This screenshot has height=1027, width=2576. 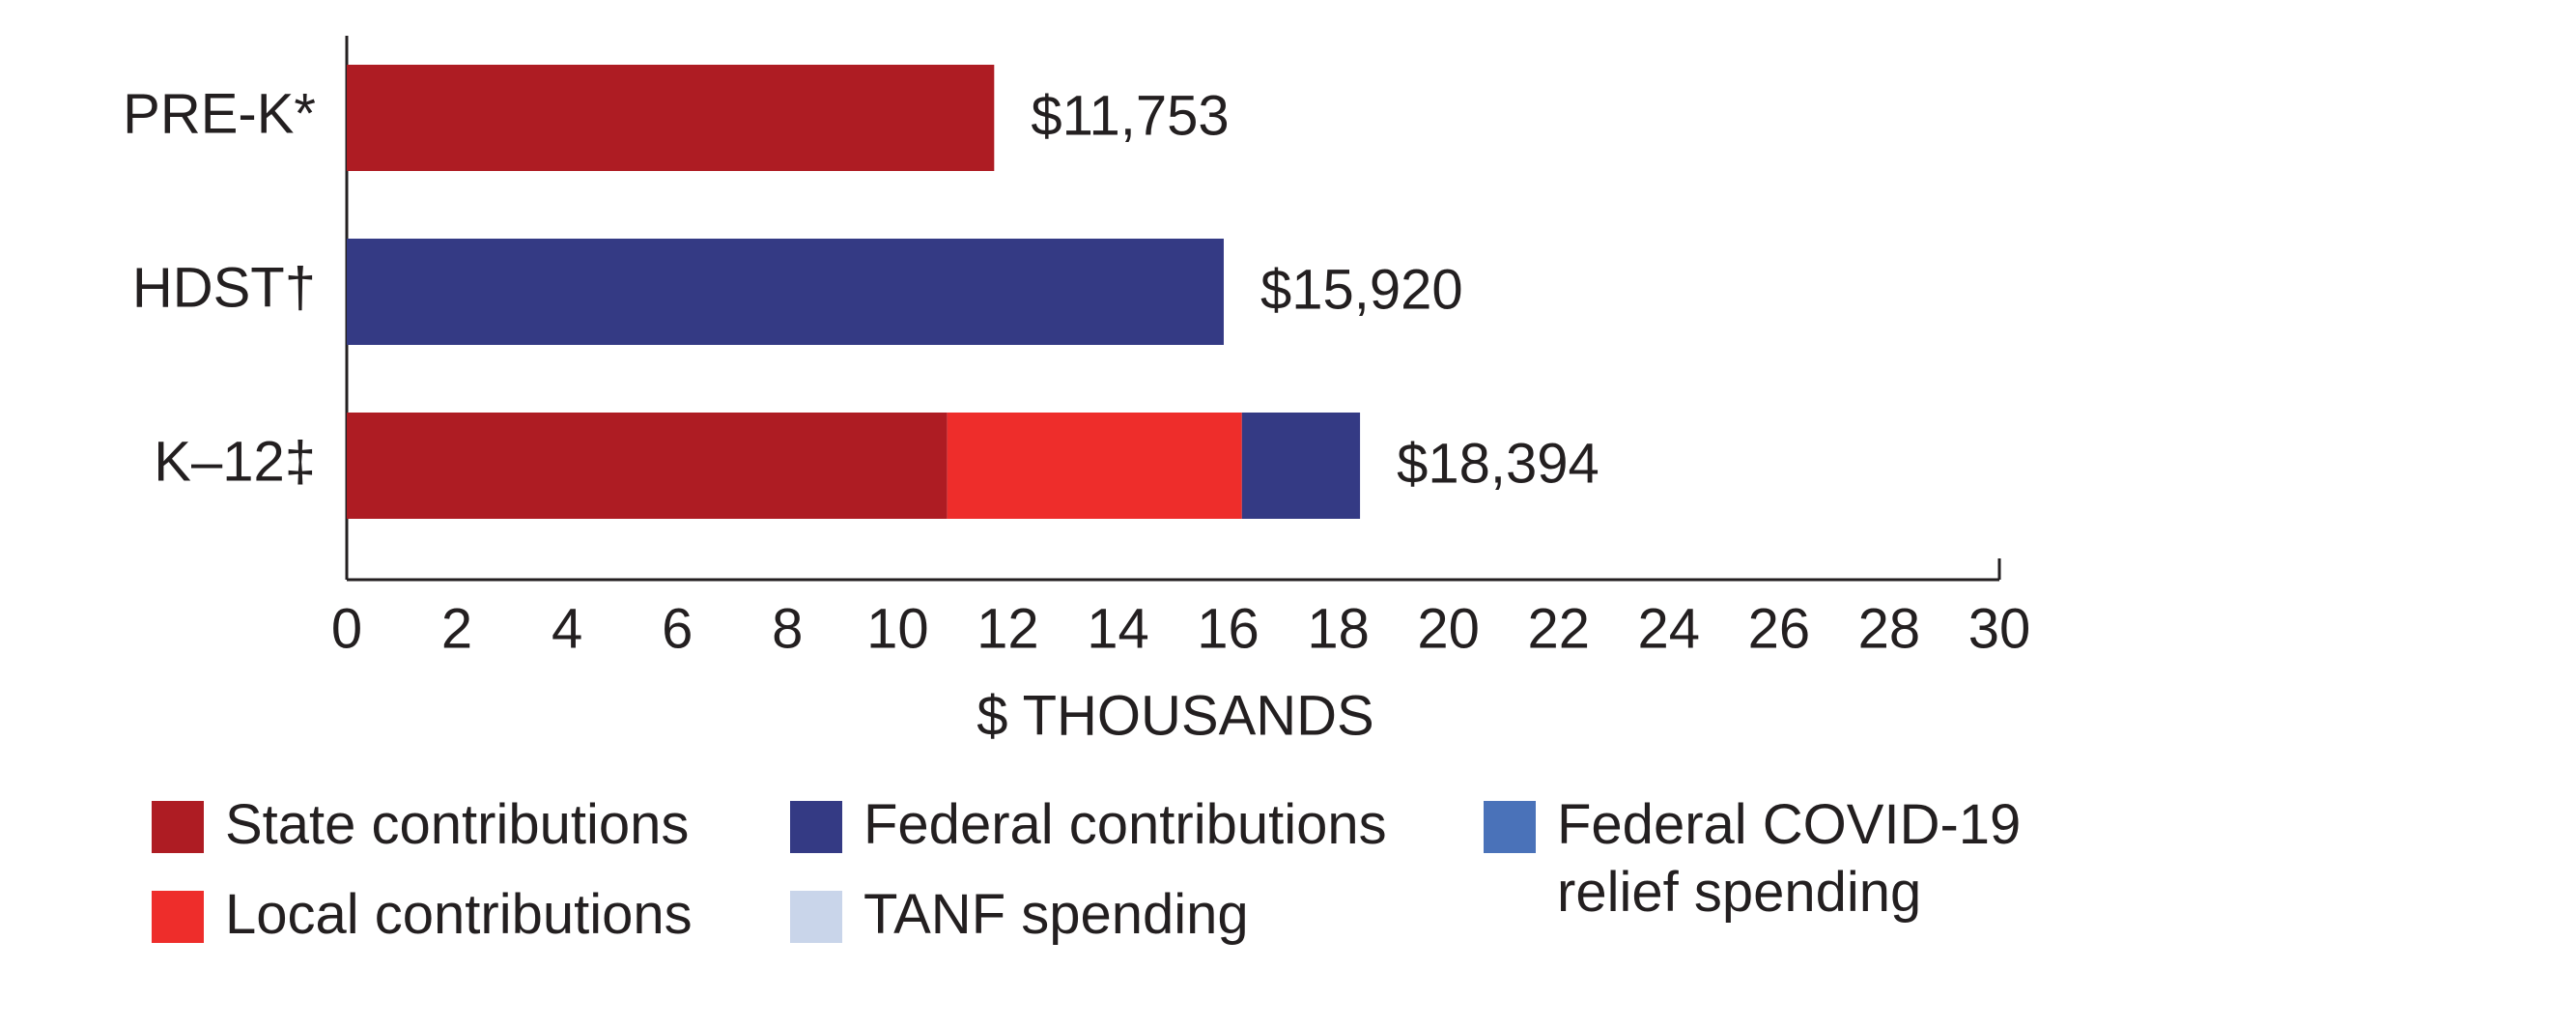 What do you see at coordinates (459, 914) in the screenshot?
I see `legend-label: Local contributions` at bounding box center [459, 914].